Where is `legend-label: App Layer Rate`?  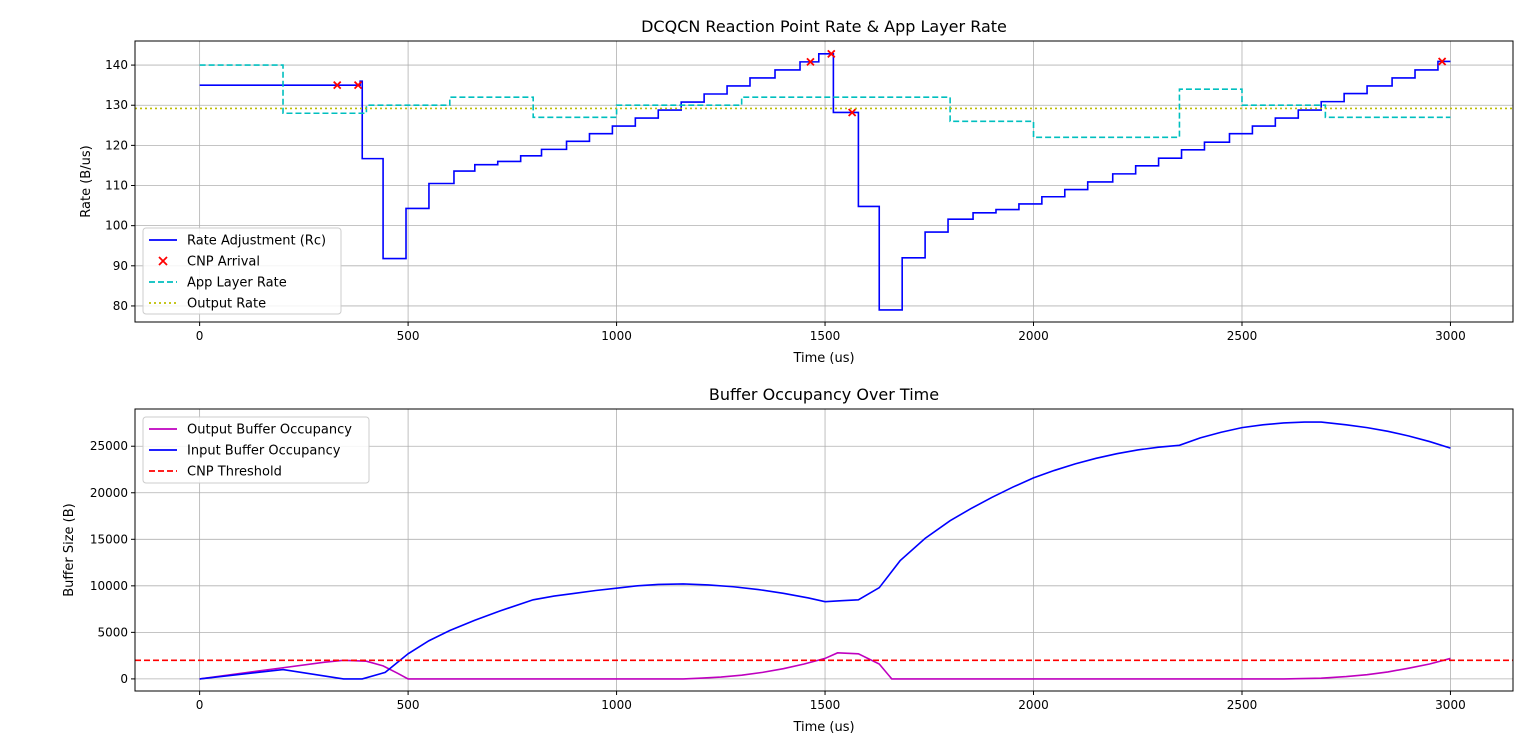 legend-label: App Layer Rate is located at coordinates (237, 283).